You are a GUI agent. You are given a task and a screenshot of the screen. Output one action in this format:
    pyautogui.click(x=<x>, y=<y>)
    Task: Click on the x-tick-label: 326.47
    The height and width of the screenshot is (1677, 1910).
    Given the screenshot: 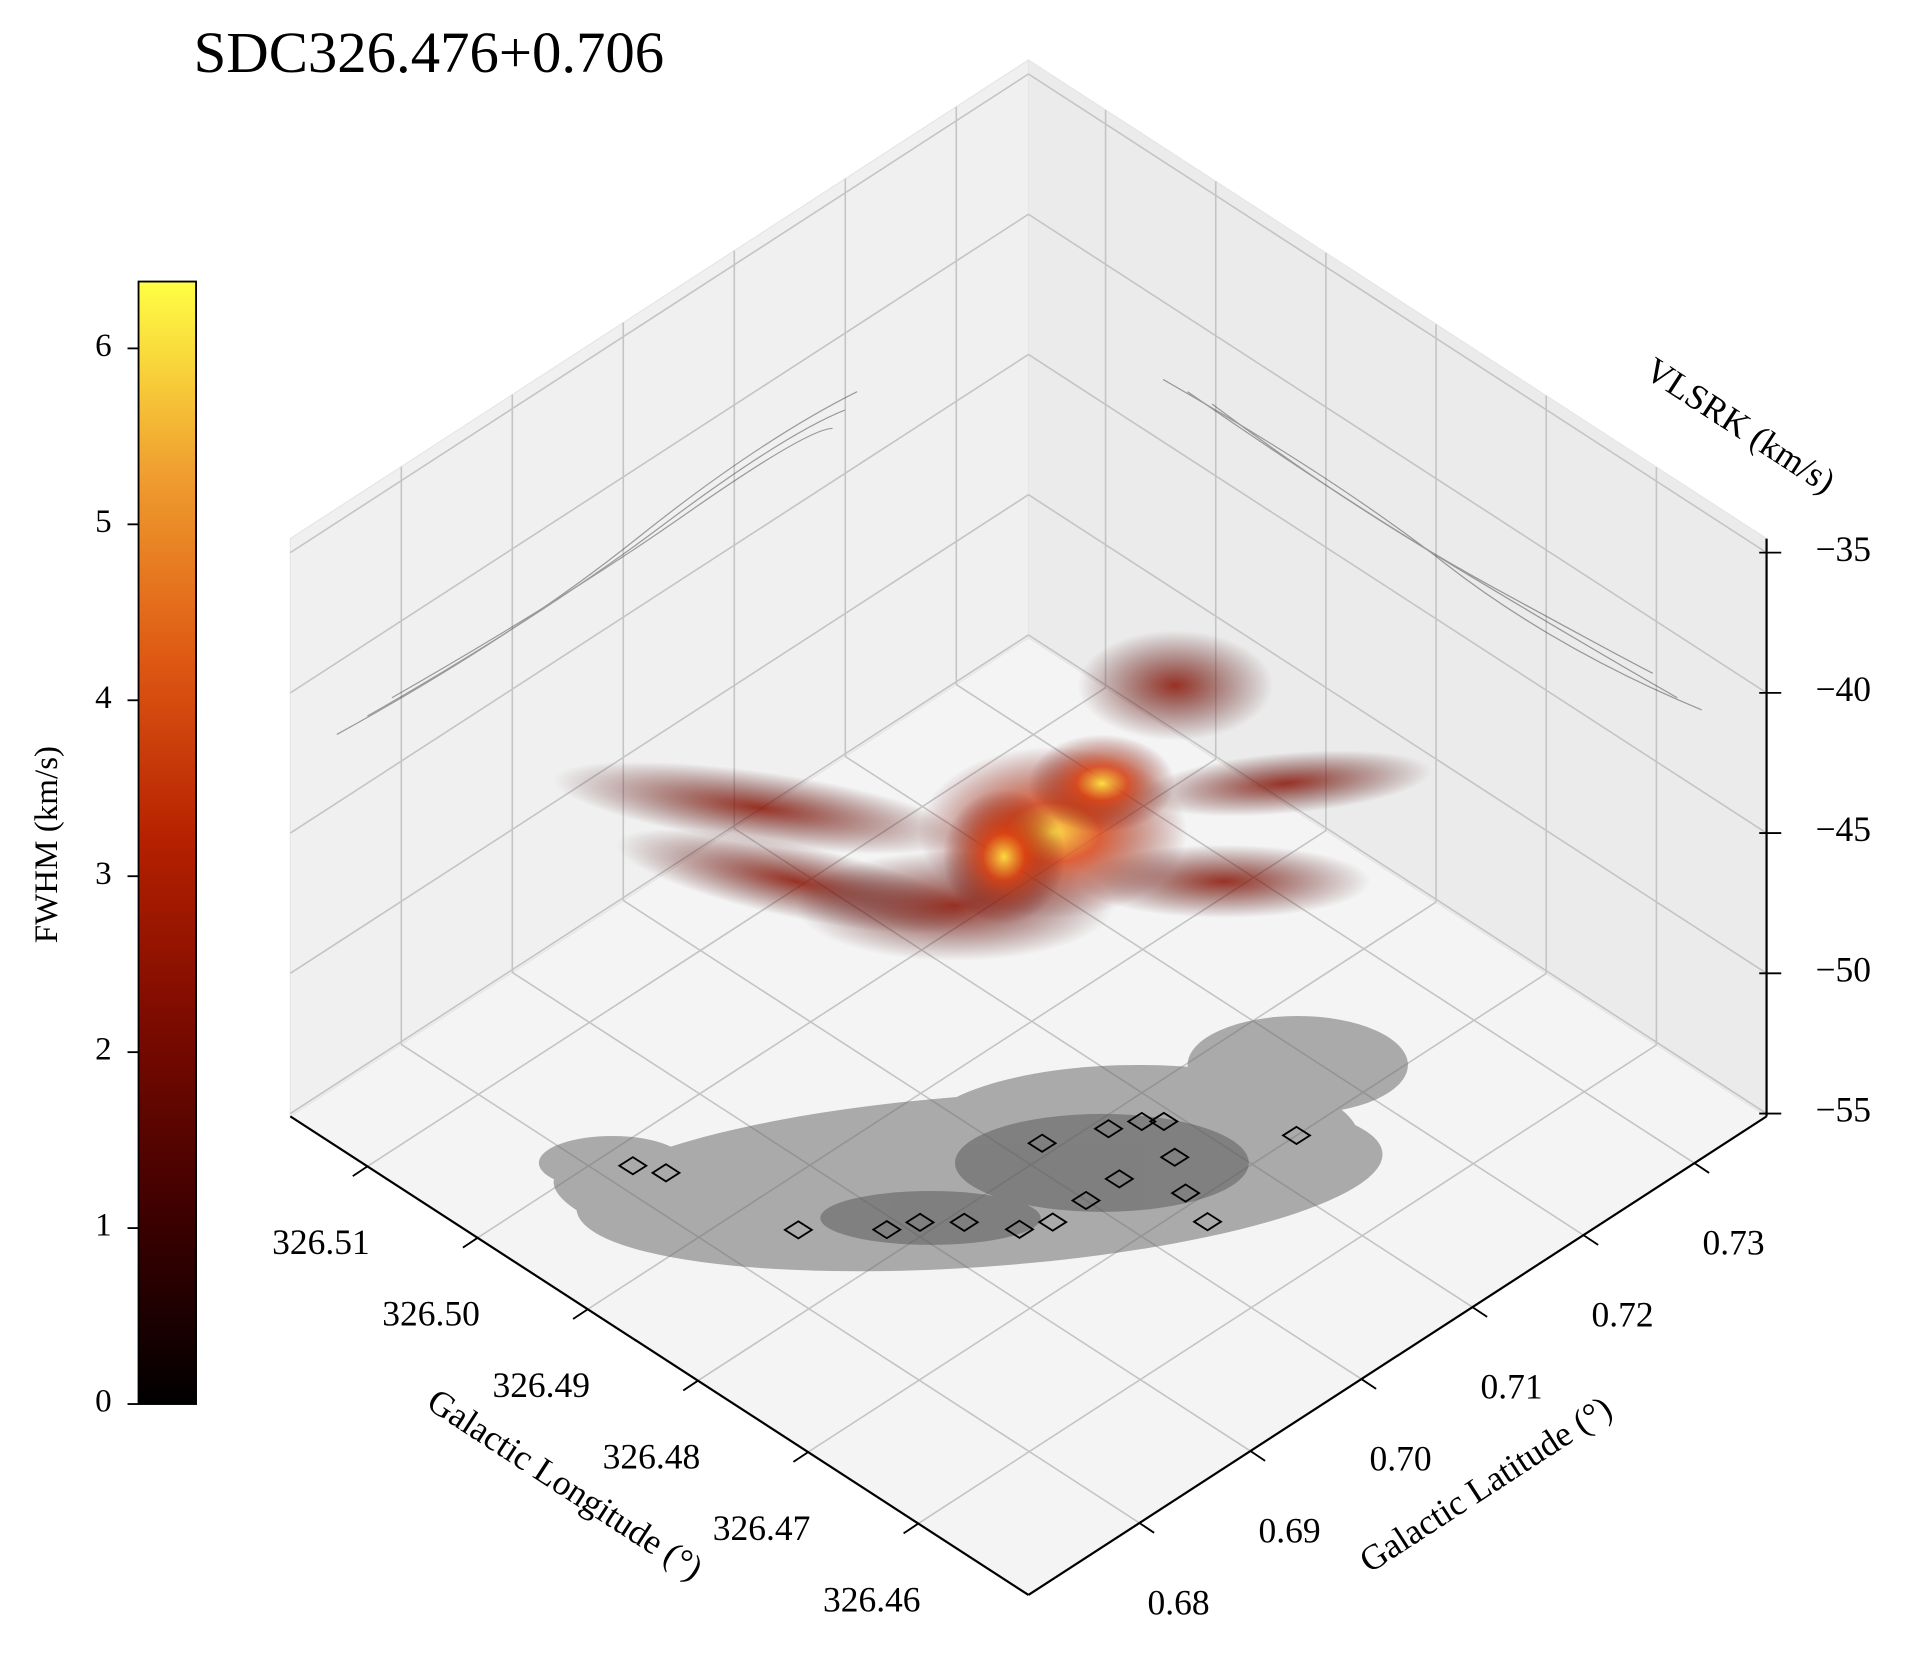 What is the action you would take?
    pyautogui.click(x=762, y=1528)
    